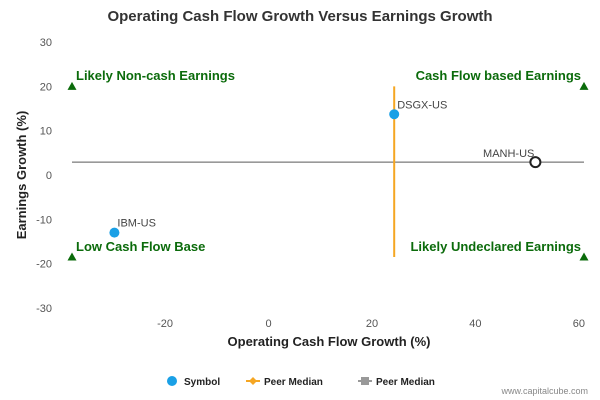  What do you see at coordinates (508, 154) in the screenshot?
I see `data-point-label: MANH-US` at bounding box center [508, 154].